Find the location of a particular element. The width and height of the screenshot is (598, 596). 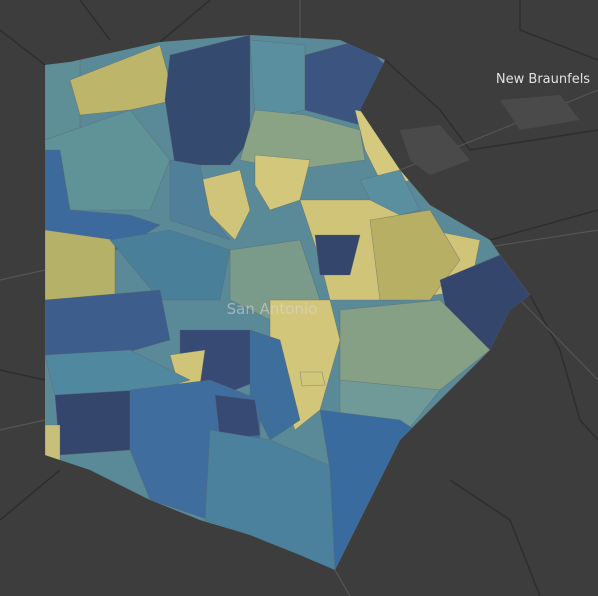

city-label: New Braunfels is located at coordinates (543, 79).